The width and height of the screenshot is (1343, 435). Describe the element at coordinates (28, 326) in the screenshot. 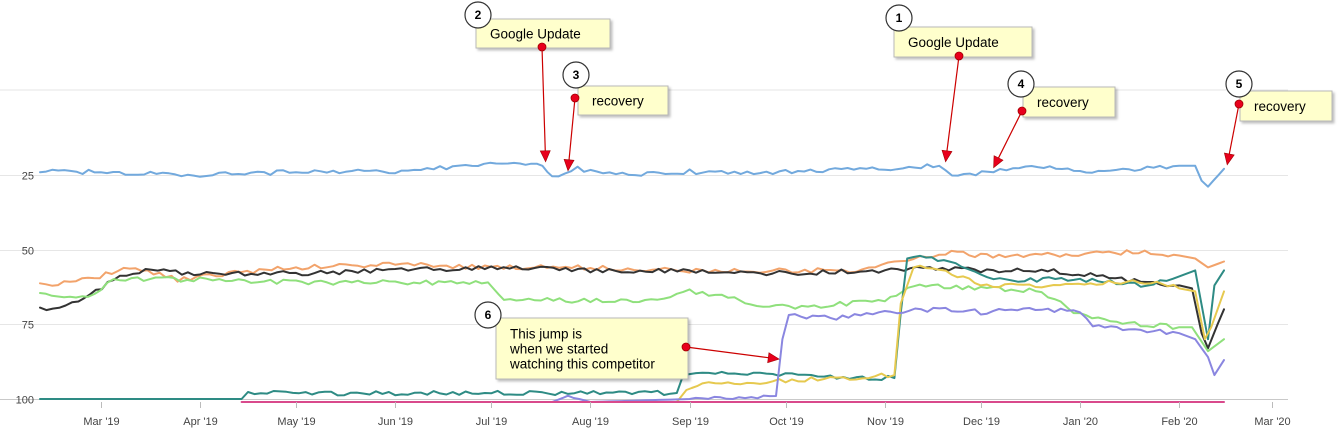

I see `y-tick-label: 75` at that location.